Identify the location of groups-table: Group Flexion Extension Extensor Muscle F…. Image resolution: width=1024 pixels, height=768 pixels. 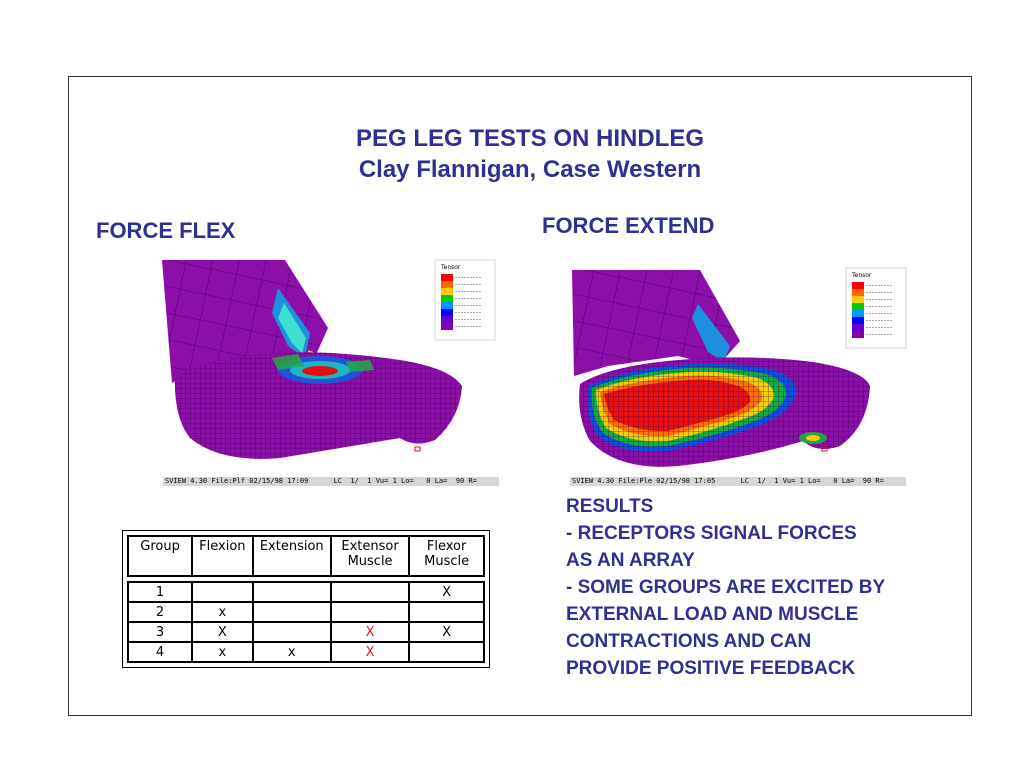
(305, 599).